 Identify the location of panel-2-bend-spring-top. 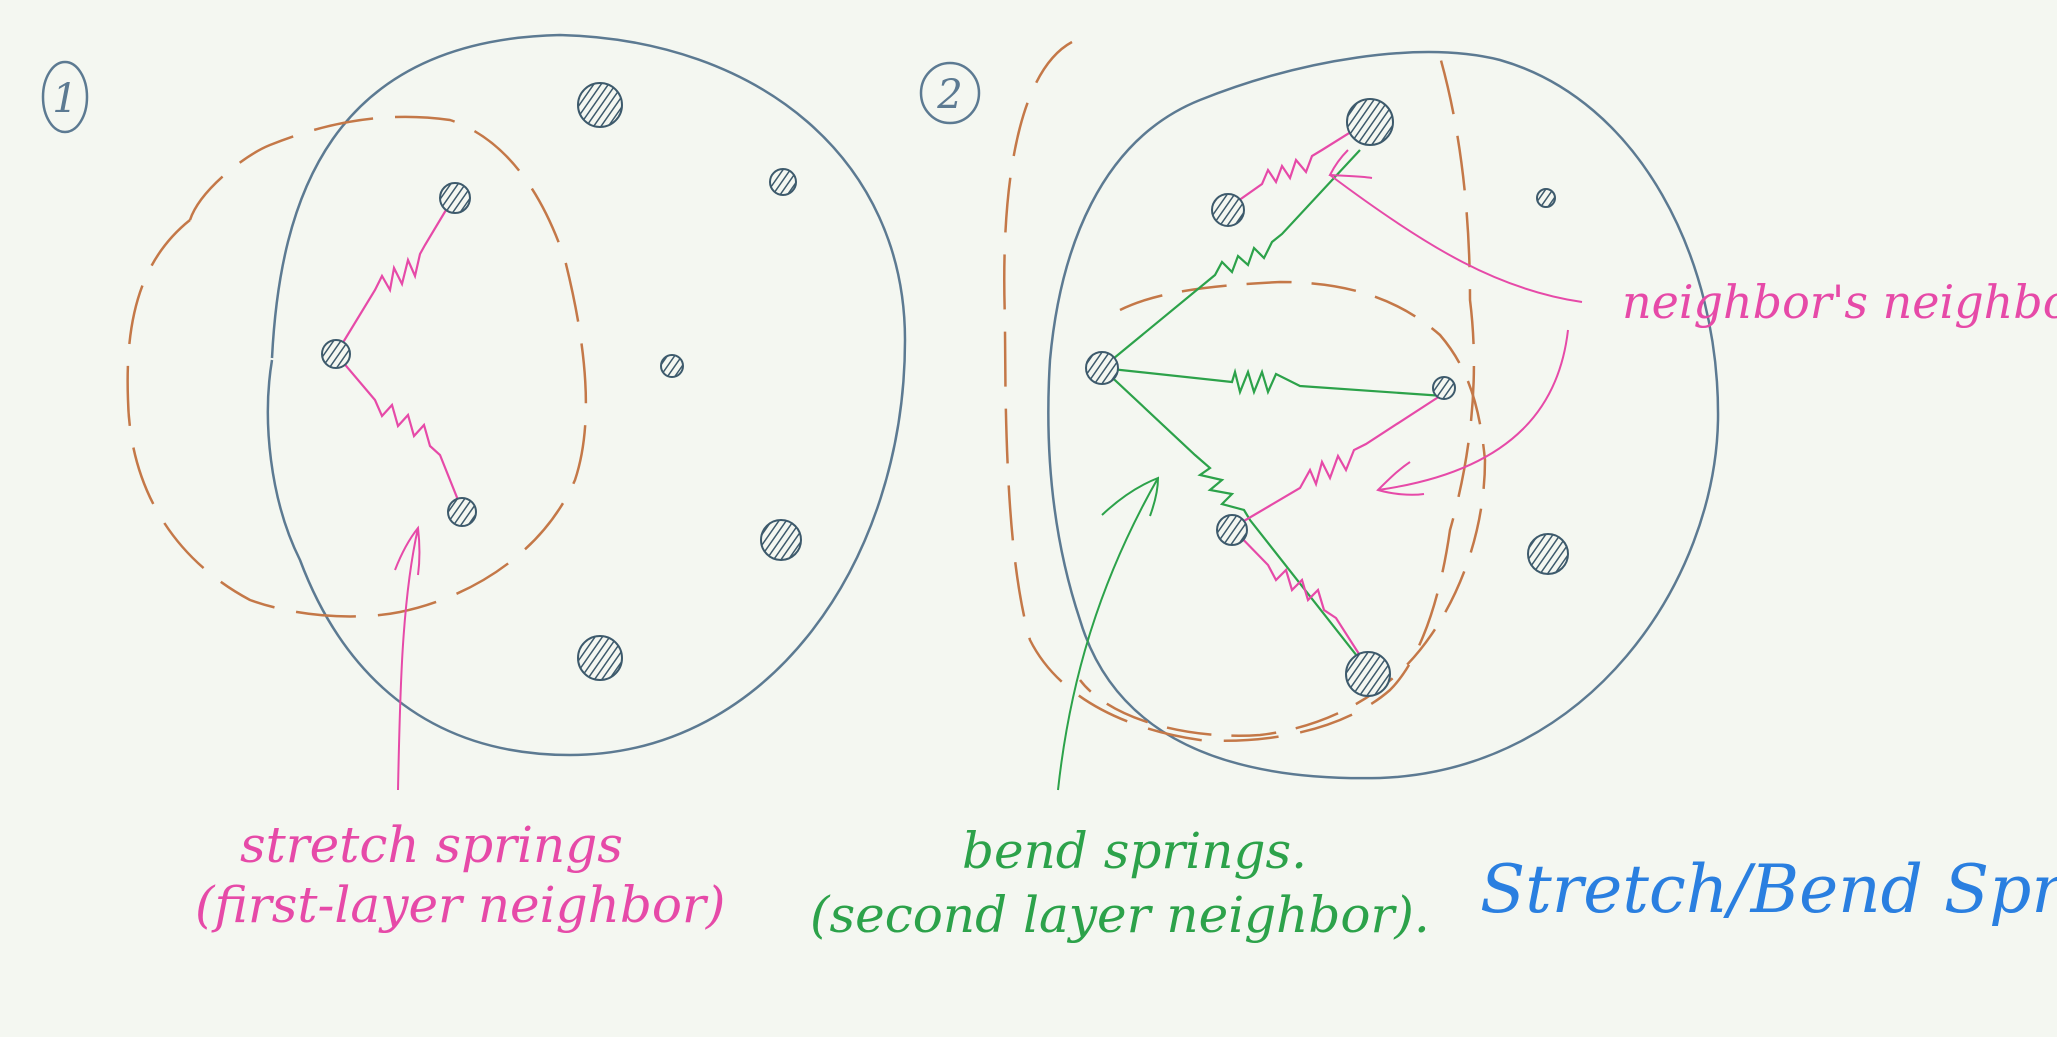
(1231, 259).